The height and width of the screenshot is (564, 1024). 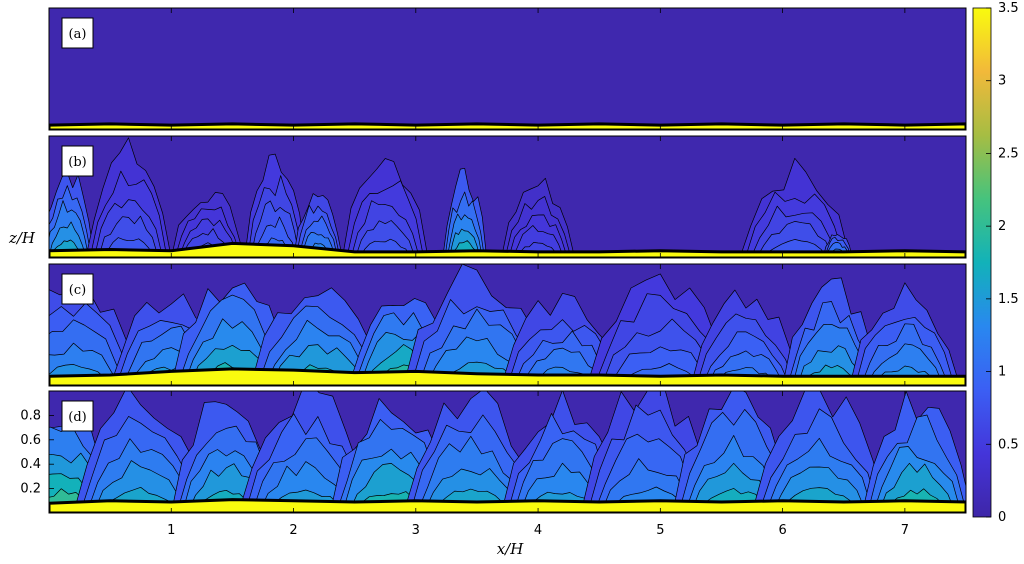 I want to click on x-tick-label: 1, so click(x=171, y=530).